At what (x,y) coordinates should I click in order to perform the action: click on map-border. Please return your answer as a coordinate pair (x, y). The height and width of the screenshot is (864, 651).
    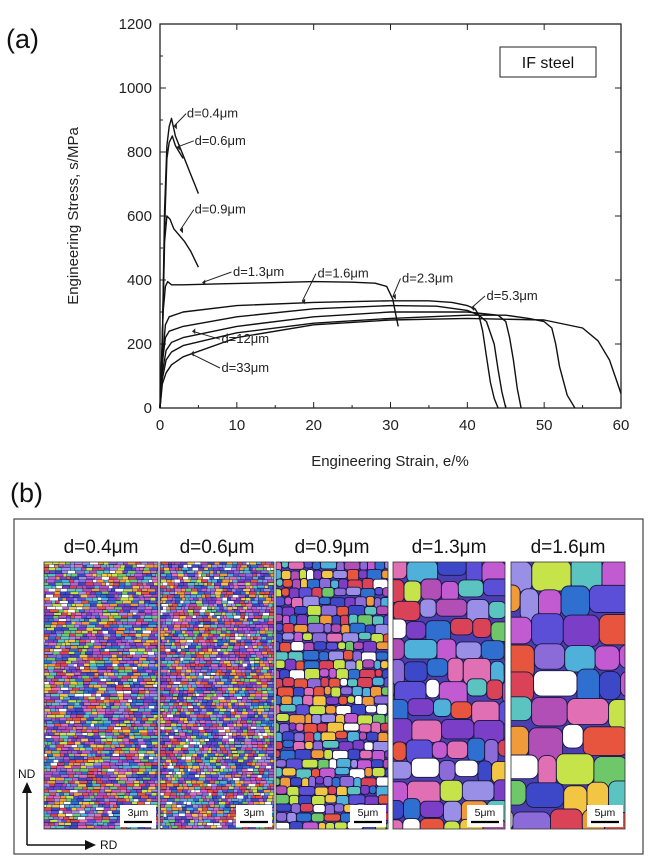
    Looking at the image, I should click on (101, 695).